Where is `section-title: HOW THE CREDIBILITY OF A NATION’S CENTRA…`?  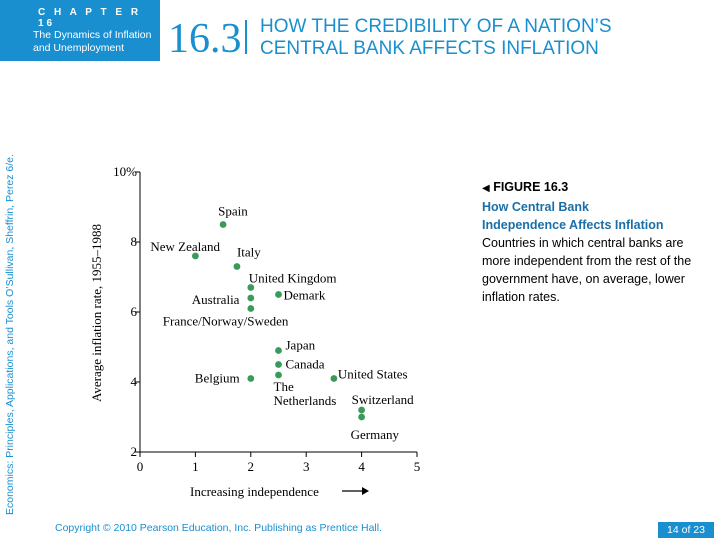
section-title: HOW THE CREDIBILITY OF A NATION’S CENTRA… is located at coordinates (436, 38).